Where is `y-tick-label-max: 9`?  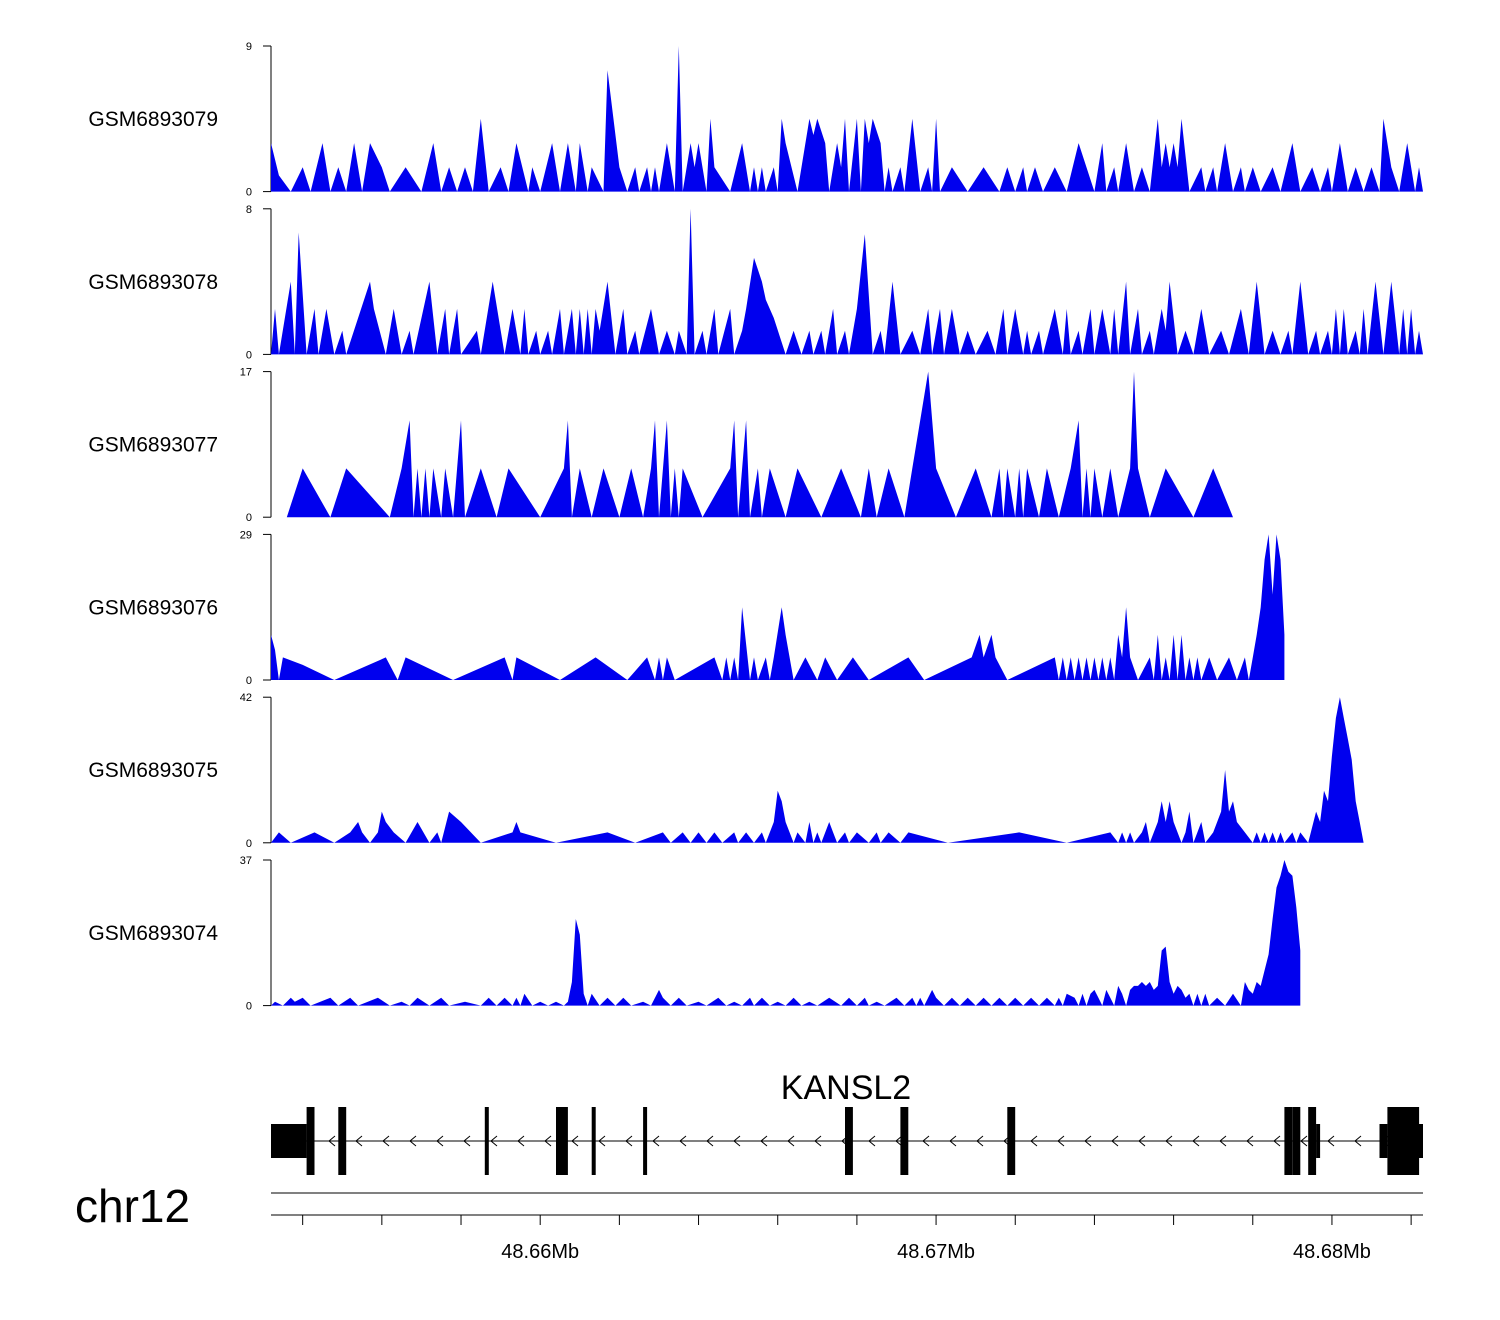
y-tick-label-max: 9 is located at coordinates (249, 47).